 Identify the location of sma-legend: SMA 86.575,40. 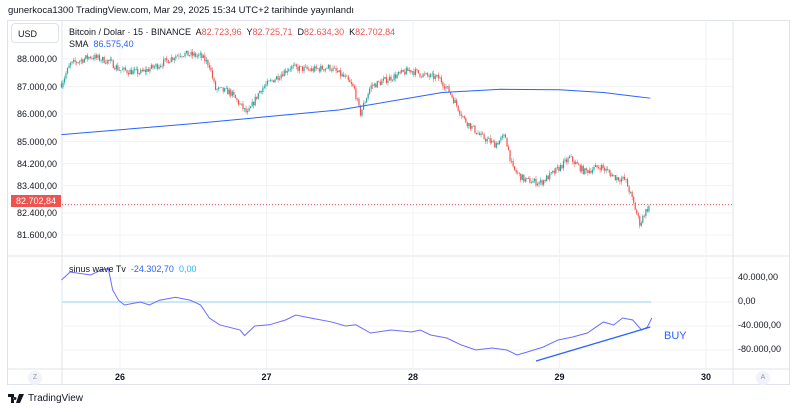
(101, 44).